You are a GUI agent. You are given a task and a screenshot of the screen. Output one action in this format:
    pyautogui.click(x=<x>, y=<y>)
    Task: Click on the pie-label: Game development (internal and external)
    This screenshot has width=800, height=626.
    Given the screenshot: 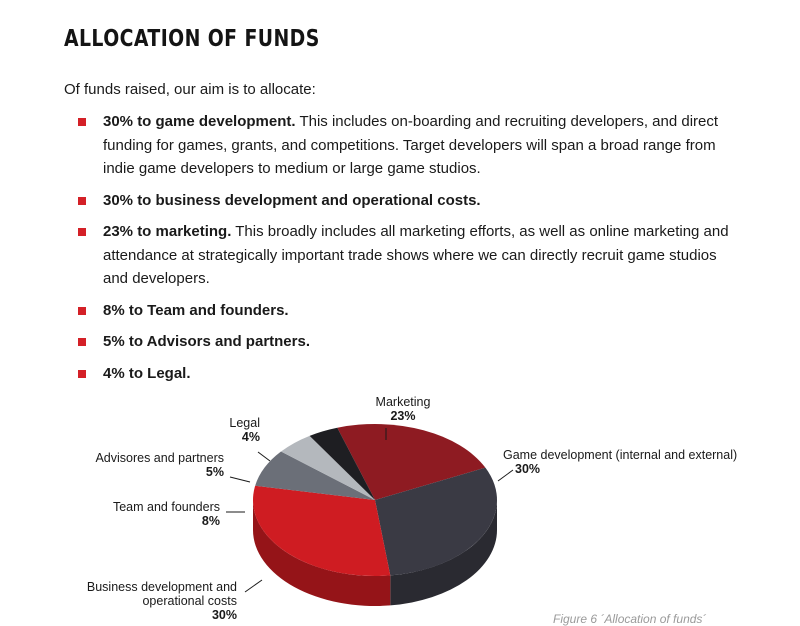 What is the action you would take?
    pyautogui.click(x=620, y=455)
    